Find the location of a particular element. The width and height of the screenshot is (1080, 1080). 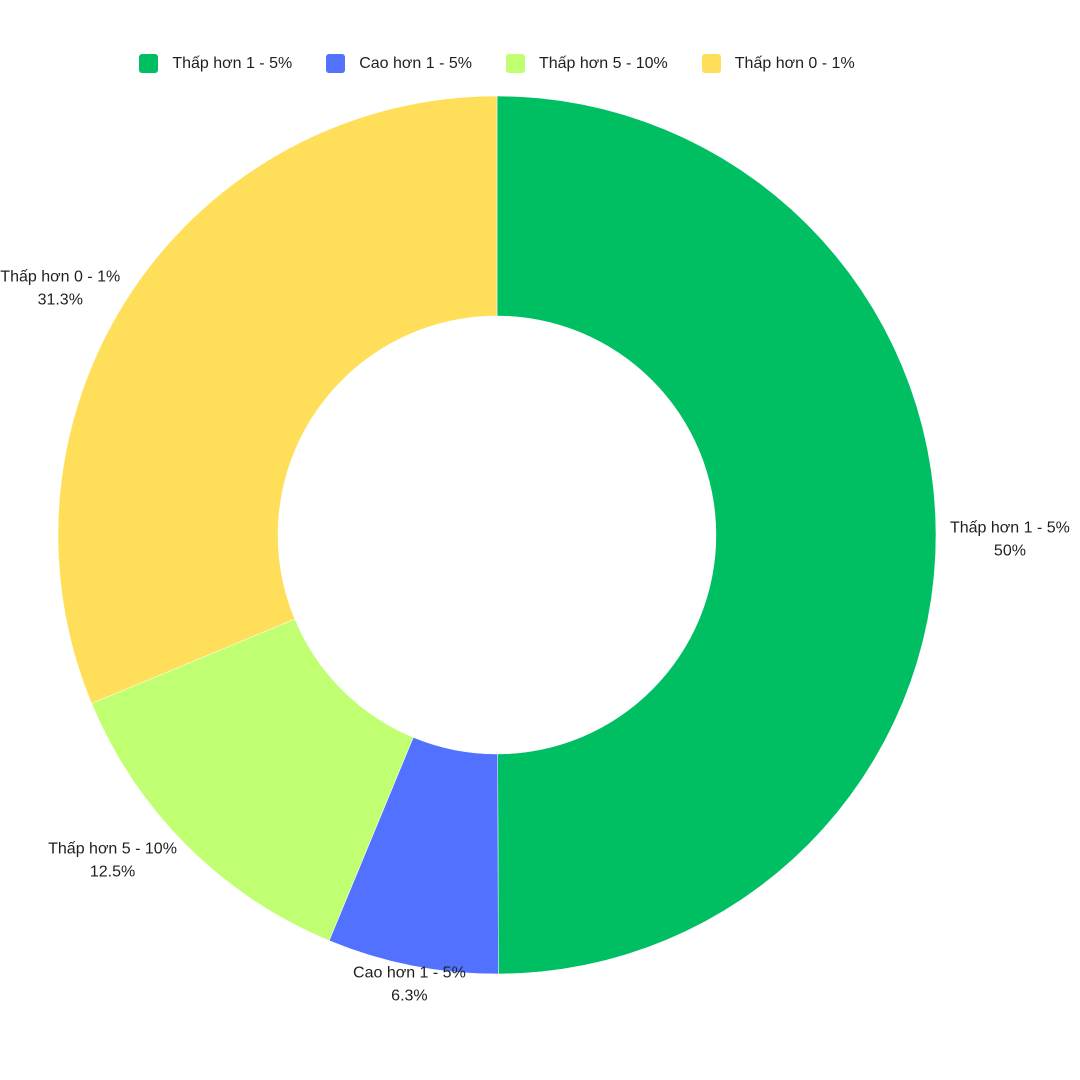

slice-label-value: 50% is located at coordinates (1010, 550).